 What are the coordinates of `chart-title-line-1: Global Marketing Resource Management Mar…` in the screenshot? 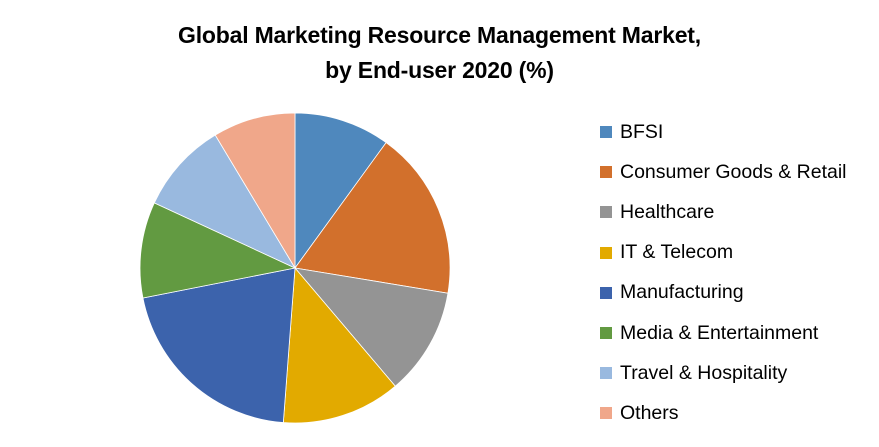 It's located at (439, 35).